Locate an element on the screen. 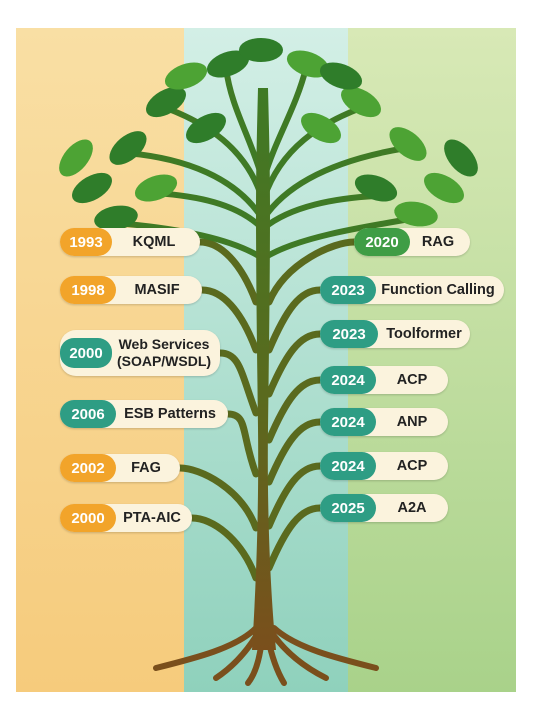  right-milestone-2: 2023 Function Calling is located at coordinates (412, 290).